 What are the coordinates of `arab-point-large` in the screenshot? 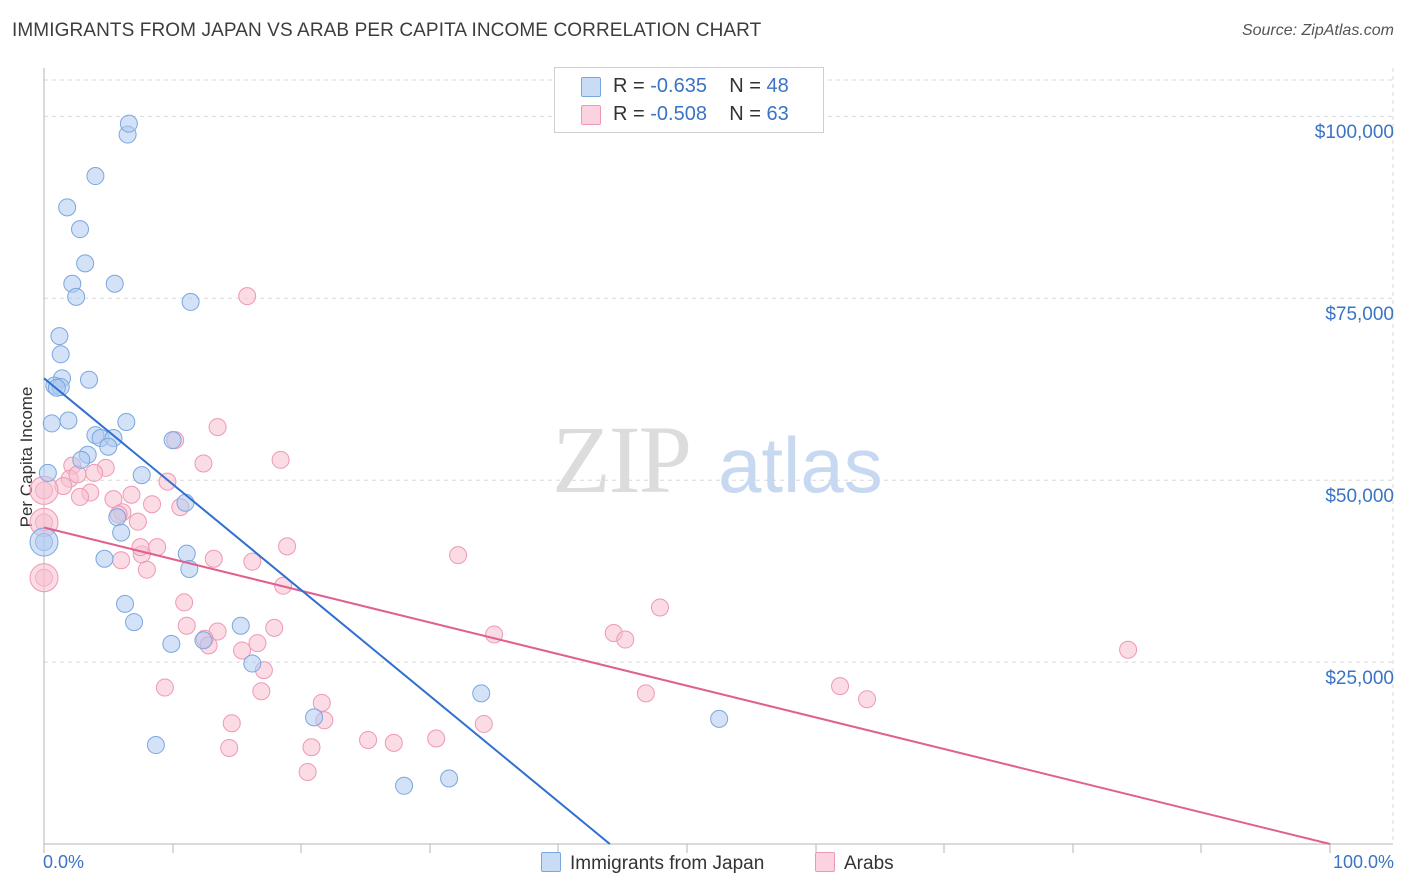 It's located at (44, 578).